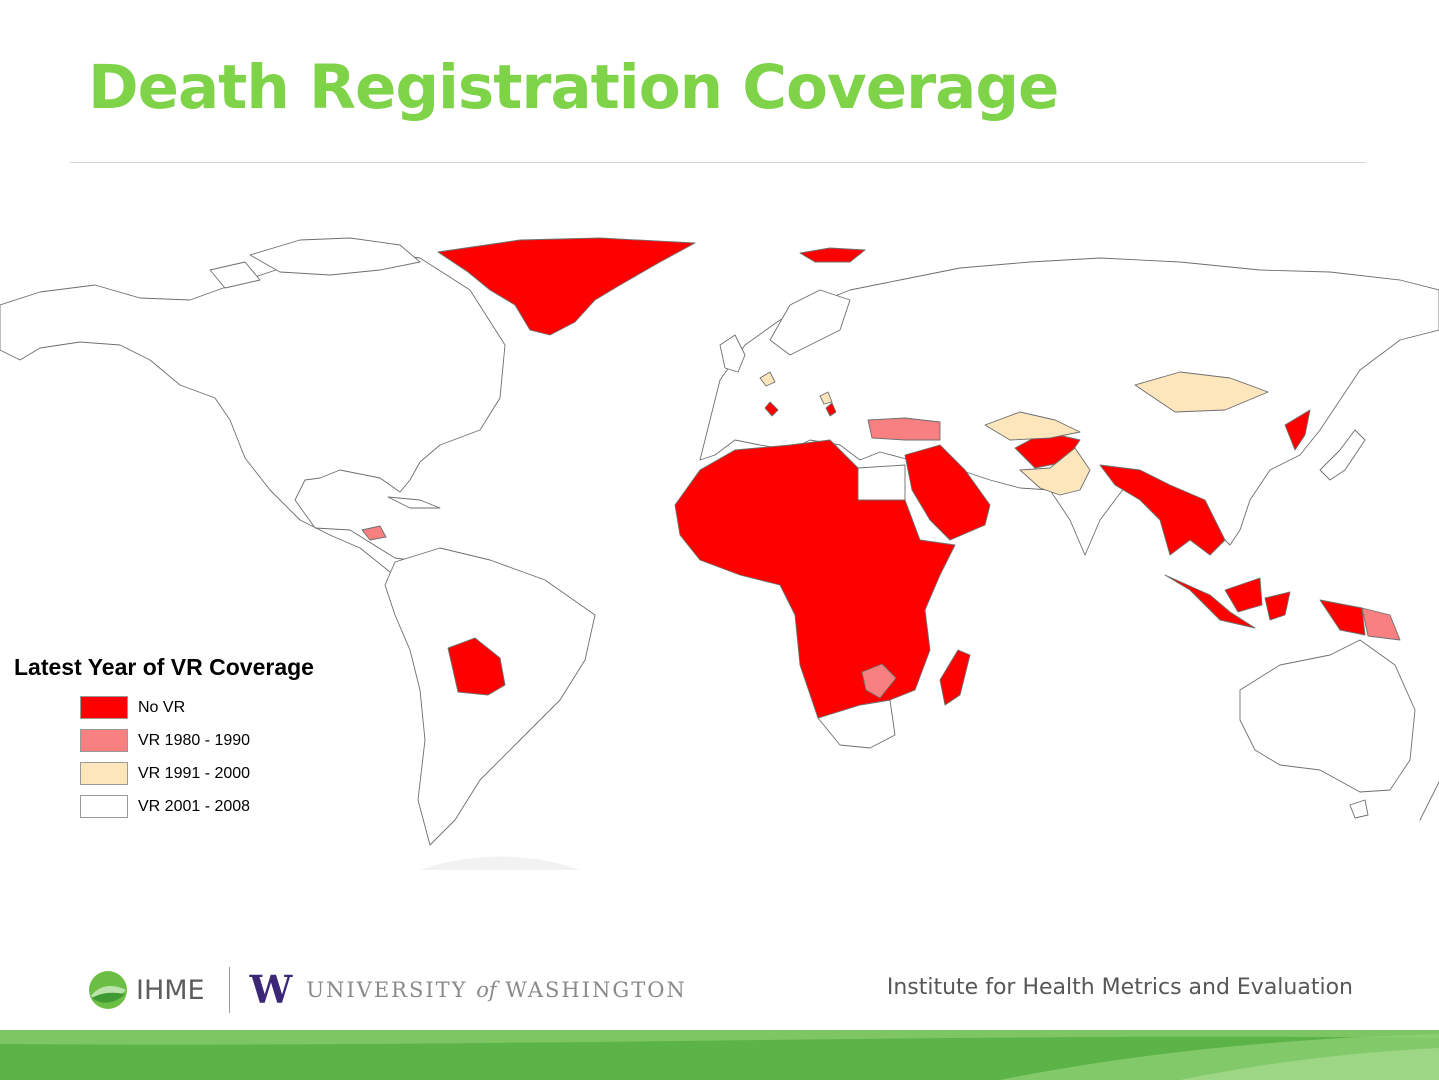 Image resolution: width=1439 pixels, height=1080 pixels. I want to click on uw-w-logo: W, so click(271, 989).